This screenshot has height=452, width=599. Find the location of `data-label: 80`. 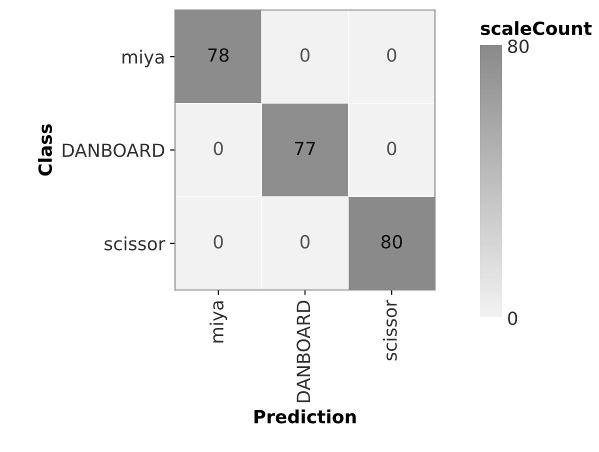

data-label: 80 is located at coordinates (391, 241).